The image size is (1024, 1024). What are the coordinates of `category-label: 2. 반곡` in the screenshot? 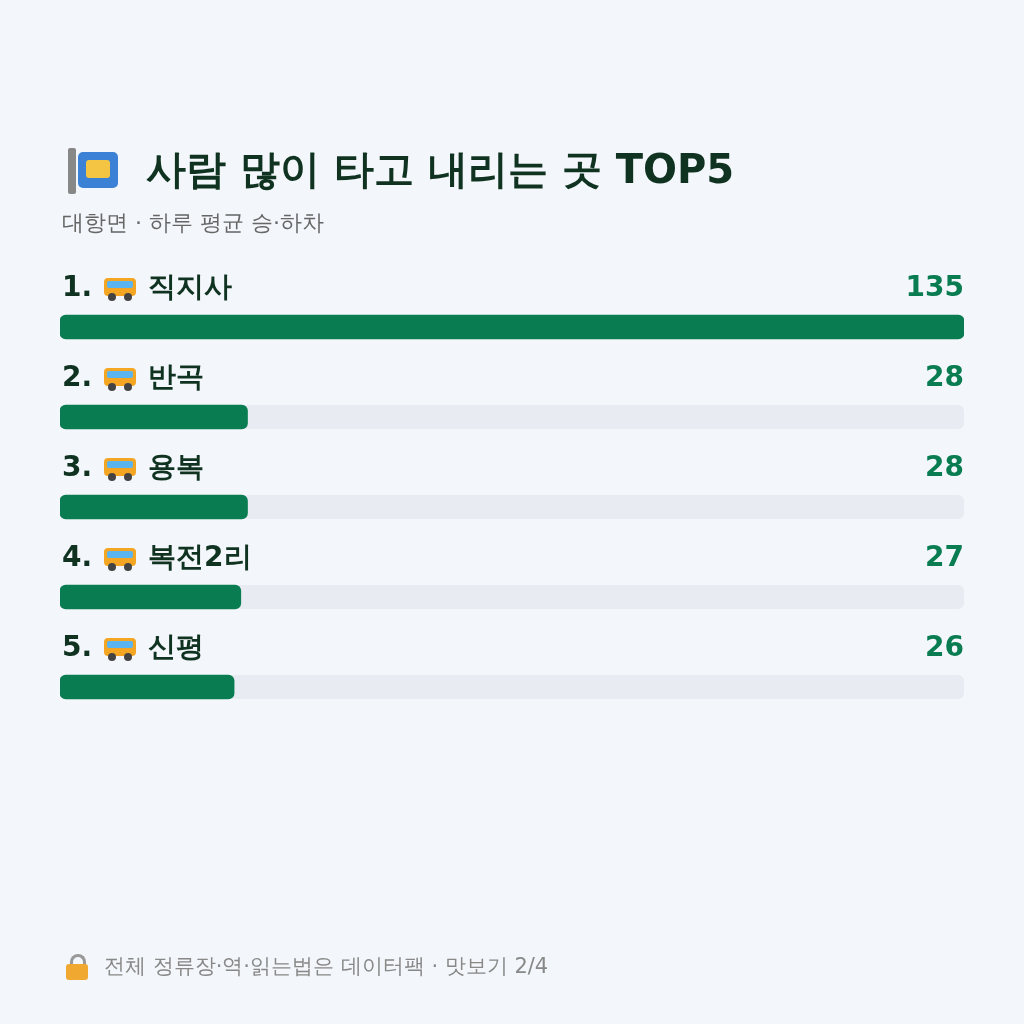 It's located at (133, 377).